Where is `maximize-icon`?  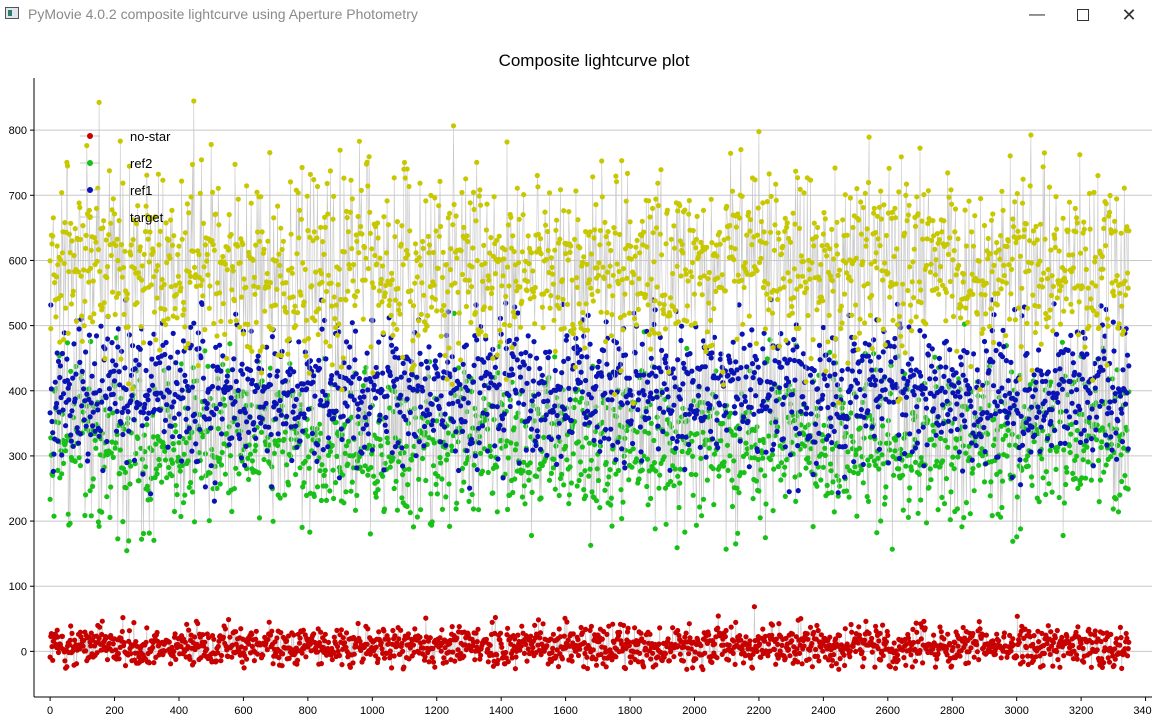
maximize-icon is located at coordinates (1083, 15).